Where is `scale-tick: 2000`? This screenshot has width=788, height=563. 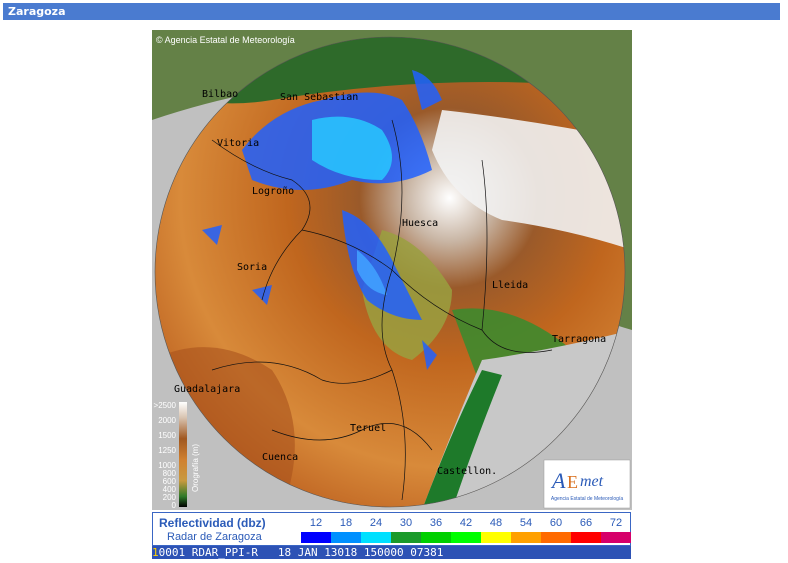 scale-tick: 2000 is located at coordinates (167, 420).